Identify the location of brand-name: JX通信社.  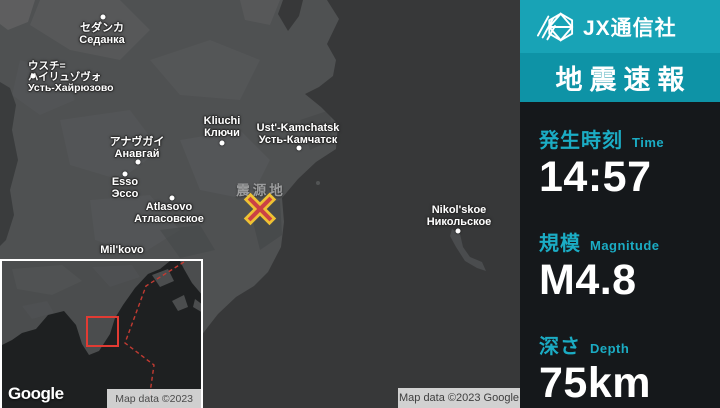
(630, 28).